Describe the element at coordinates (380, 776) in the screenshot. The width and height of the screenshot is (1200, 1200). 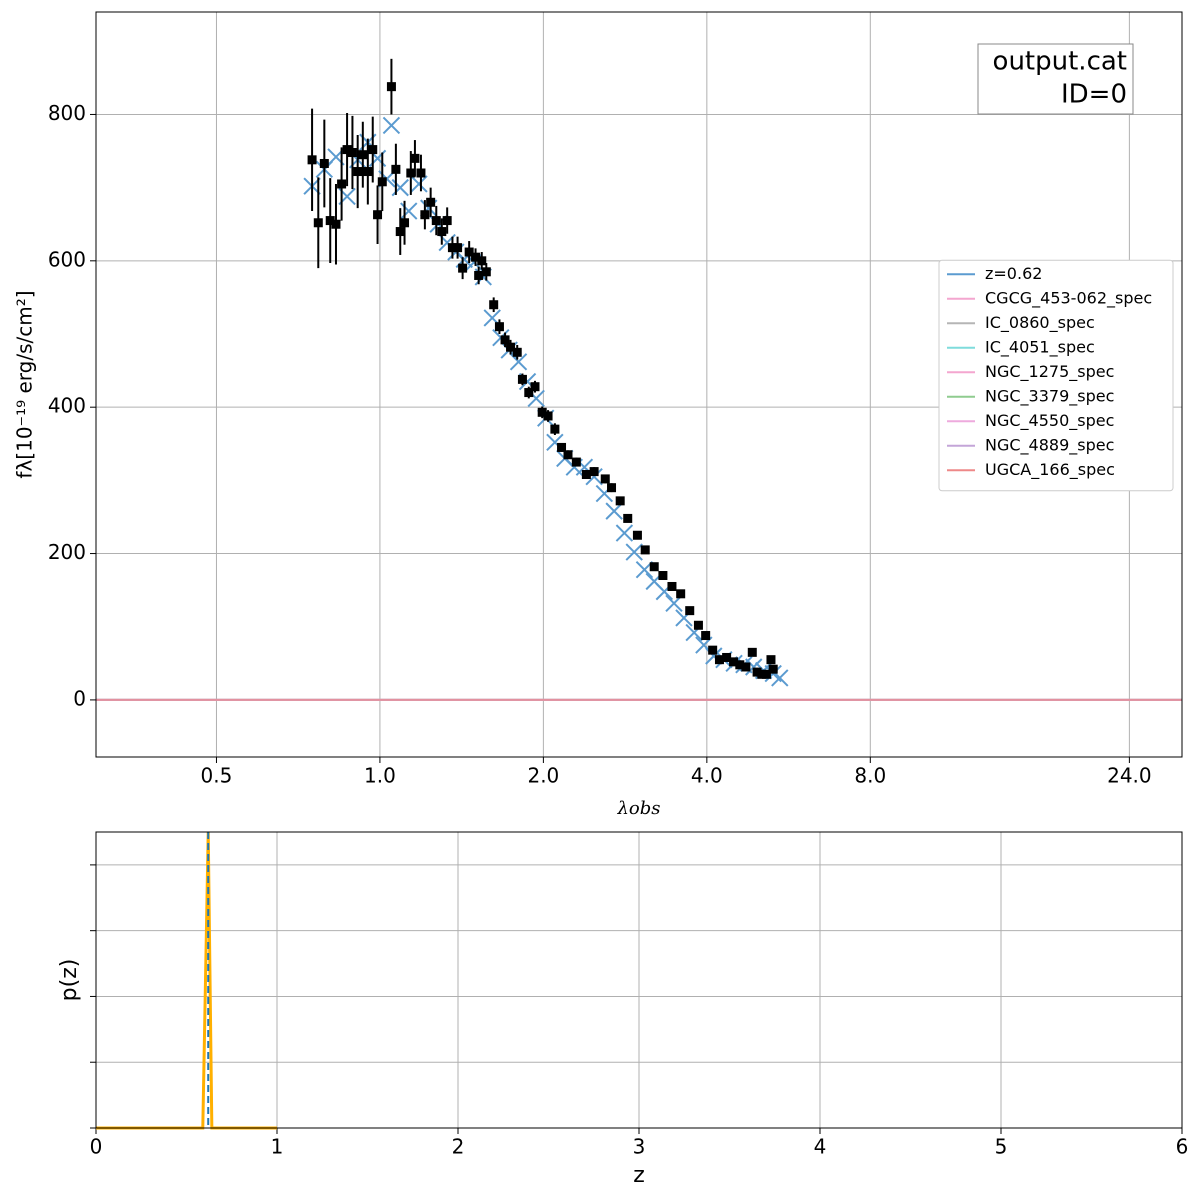
I see `x-tick-label: 1.0` at that location.